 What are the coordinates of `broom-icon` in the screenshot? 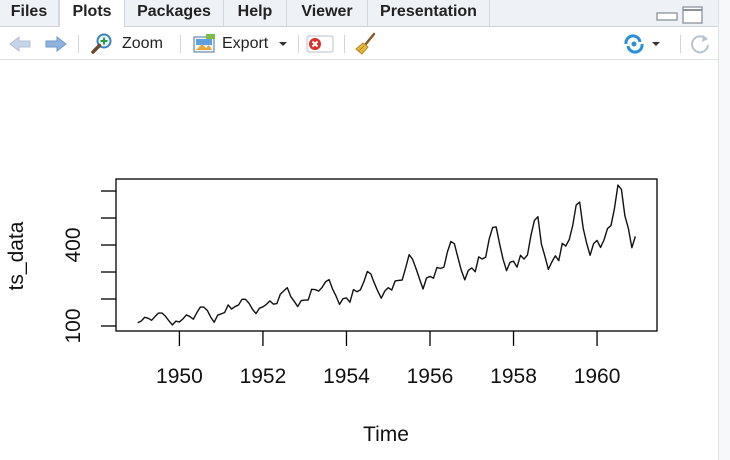 It's located at (365, 43).